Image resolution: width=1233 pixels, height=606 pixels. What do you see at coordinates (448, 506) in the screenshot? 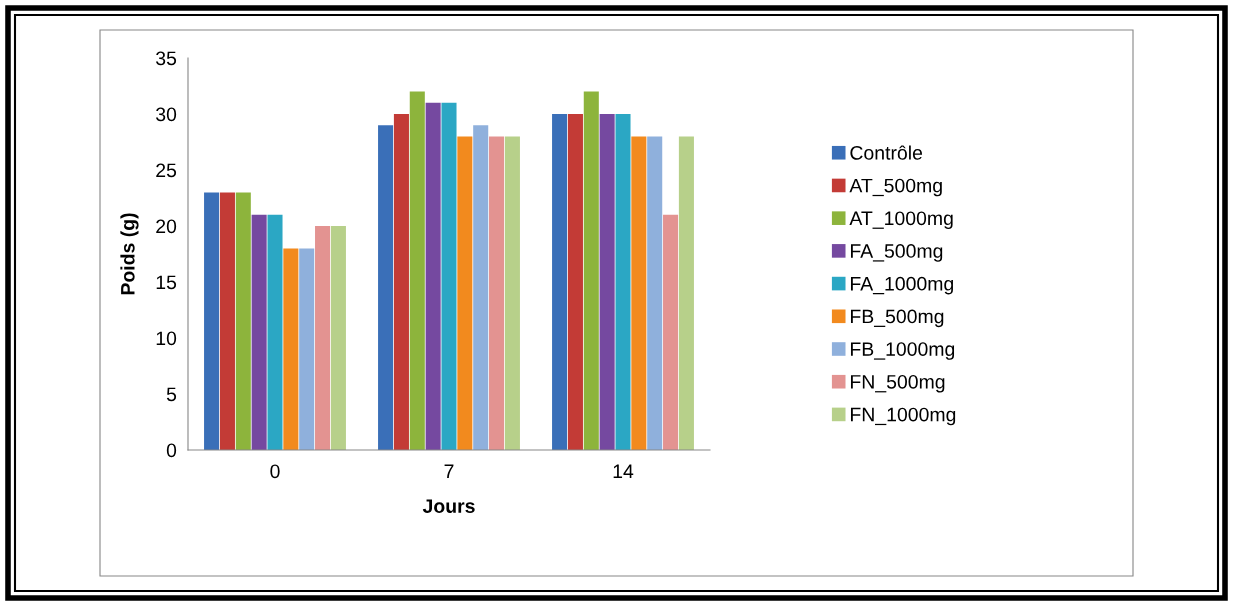
I see `x-axis-title: Jours` at bounding box center [448, 506].